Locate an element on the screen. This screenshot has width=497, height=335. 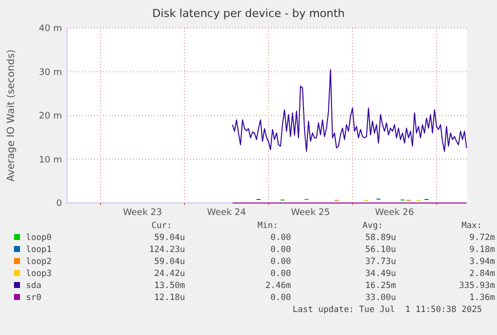
text: Avg: is located at coordinates (372, 226).